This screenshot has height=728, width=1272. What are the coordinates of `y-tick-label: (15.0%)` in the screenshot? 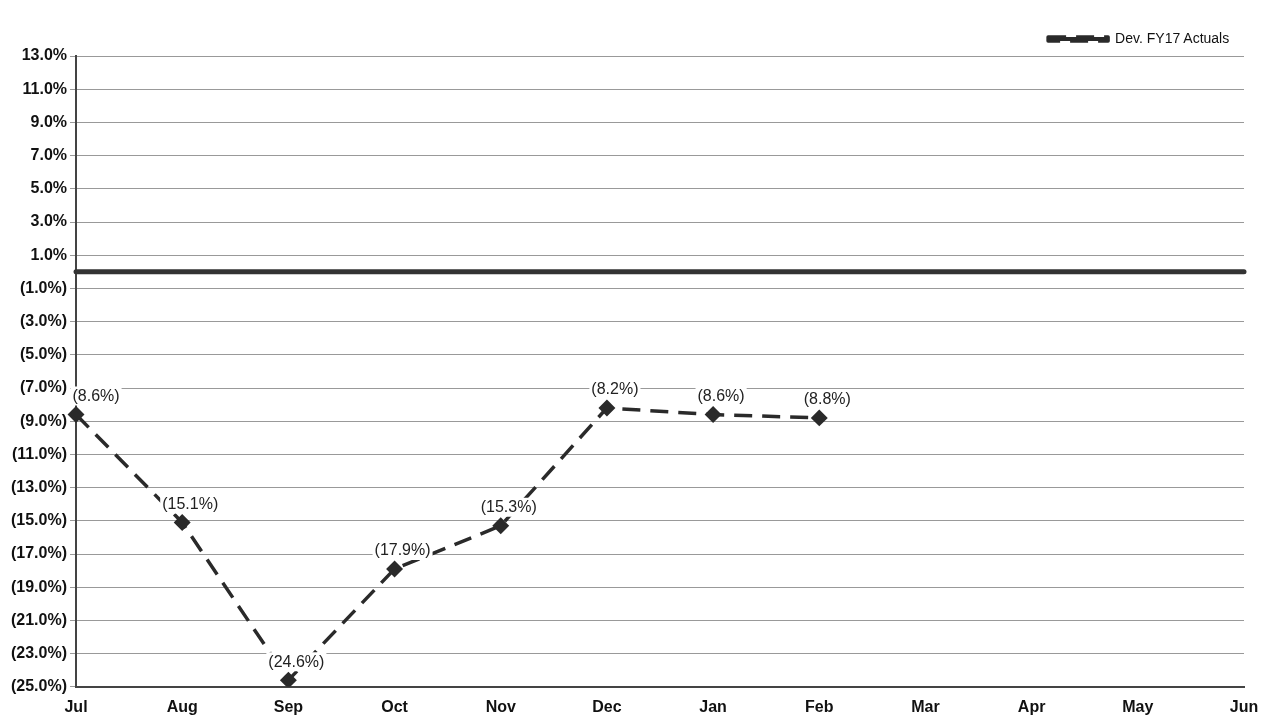 It's located at (39, 520).